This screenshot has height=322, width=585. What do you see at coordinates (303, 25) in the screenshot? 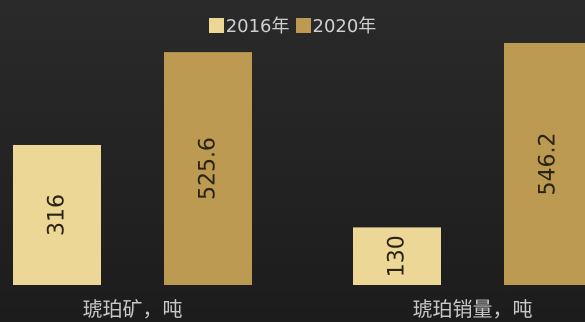
I see `legend-swatch-2020` at bounding box center [303, 25].